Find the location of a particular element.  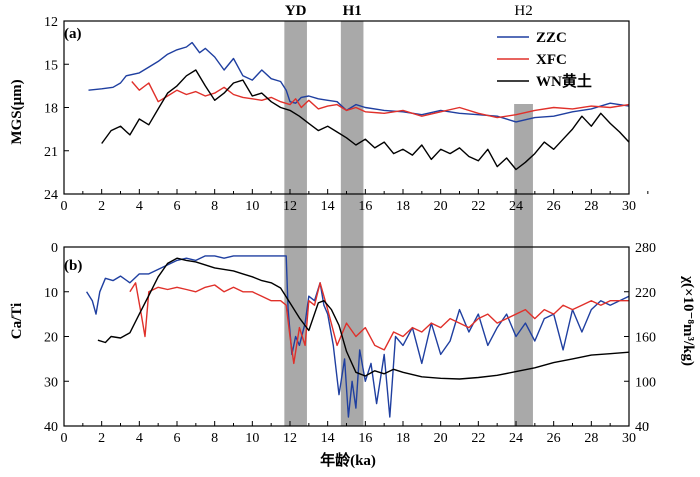

y-tick-label: 40 is located at coordinates (51, 427).